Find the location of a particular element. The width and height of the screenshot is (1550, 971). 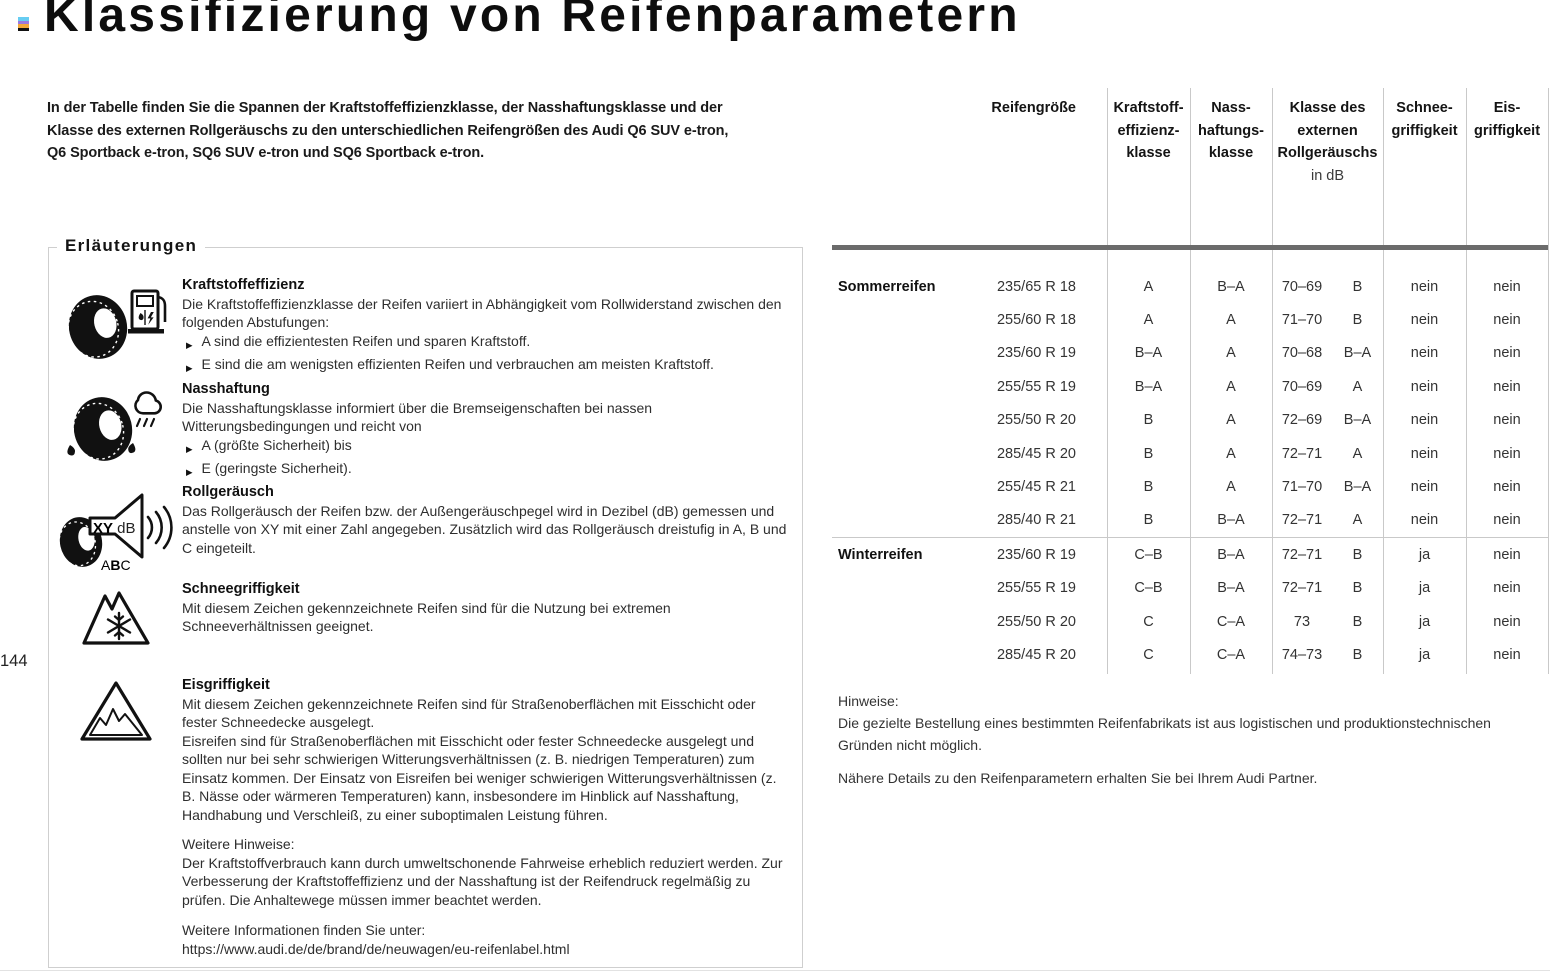

noise-cell: 72–69 B–A is located at coordinates (1327, 420).